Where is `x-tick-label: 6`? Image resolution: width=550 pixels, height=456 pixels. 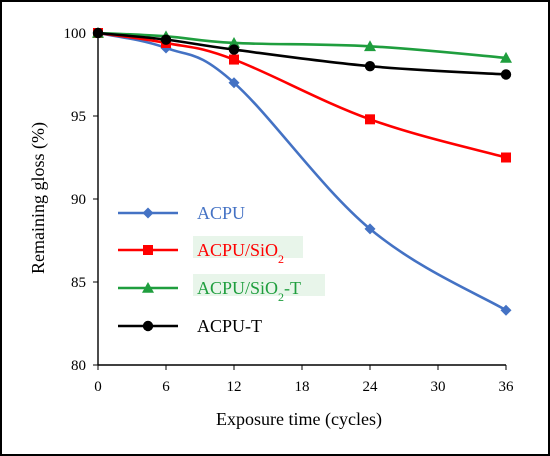
x-tick-label: 6 is located at coordinates (166, 387).